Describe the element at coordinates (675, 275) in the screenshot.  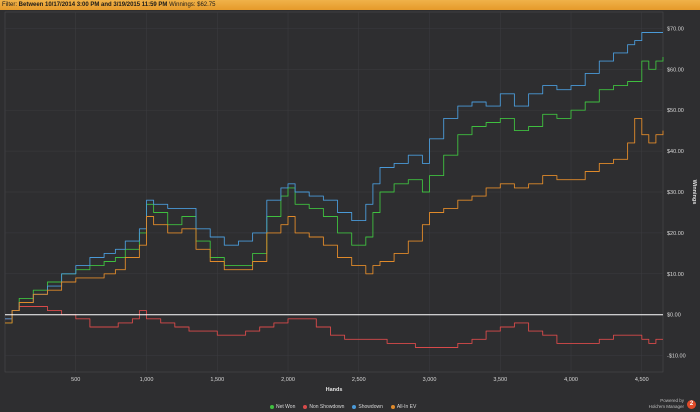
I see `y-tick-label-2: $10.00` at that location.